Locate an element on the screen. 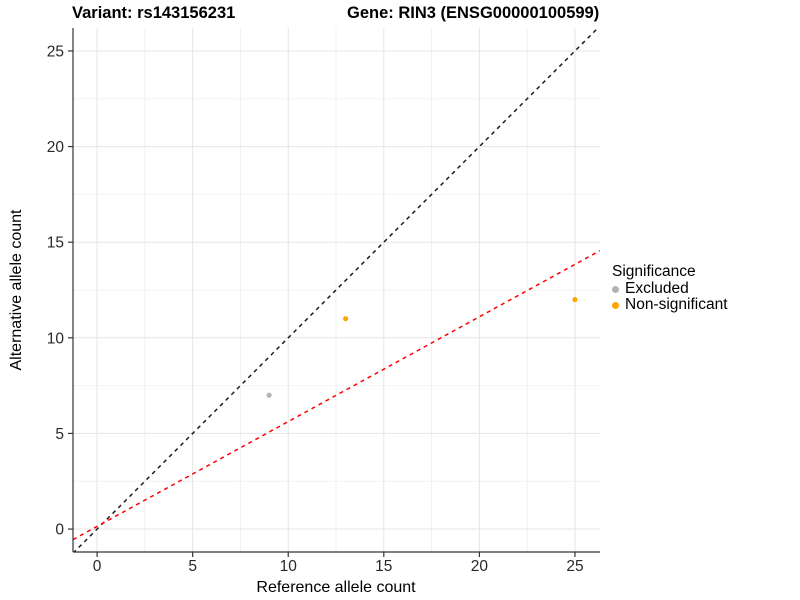 Image resolution: width=800 pixels, height=600 pixels. variant-title: Variant: rs143156231 is located at coordinates (154, 13).